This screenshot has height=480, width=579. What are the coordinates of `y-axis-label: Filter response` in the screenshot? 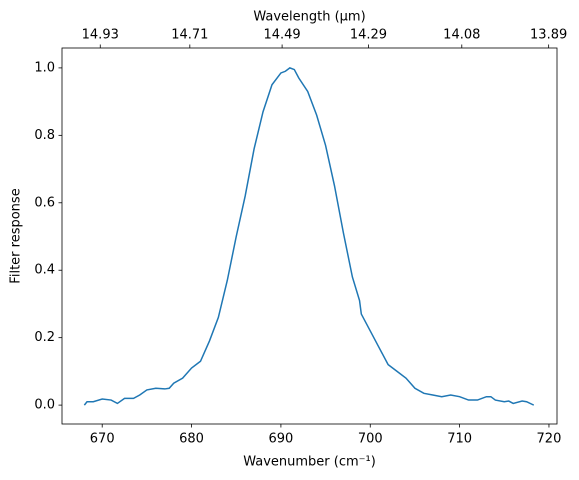 It's located at (16, 235).